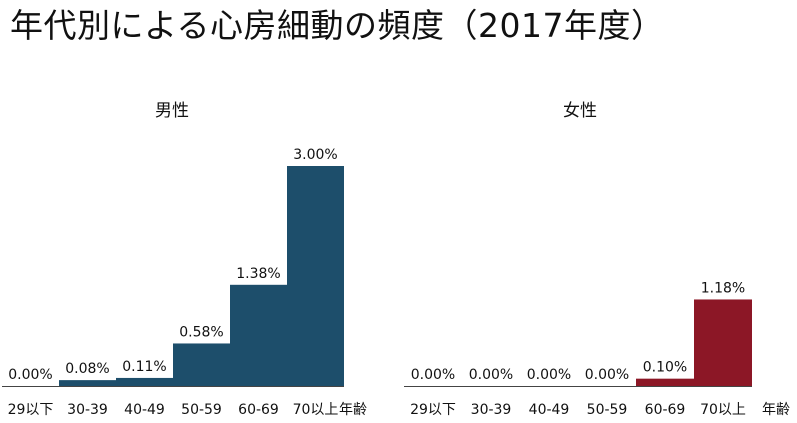  What do you see at coordinates (144, 367) in the screenshot?
I see `data-label: 0.11%` at bounding box center [144, 367].